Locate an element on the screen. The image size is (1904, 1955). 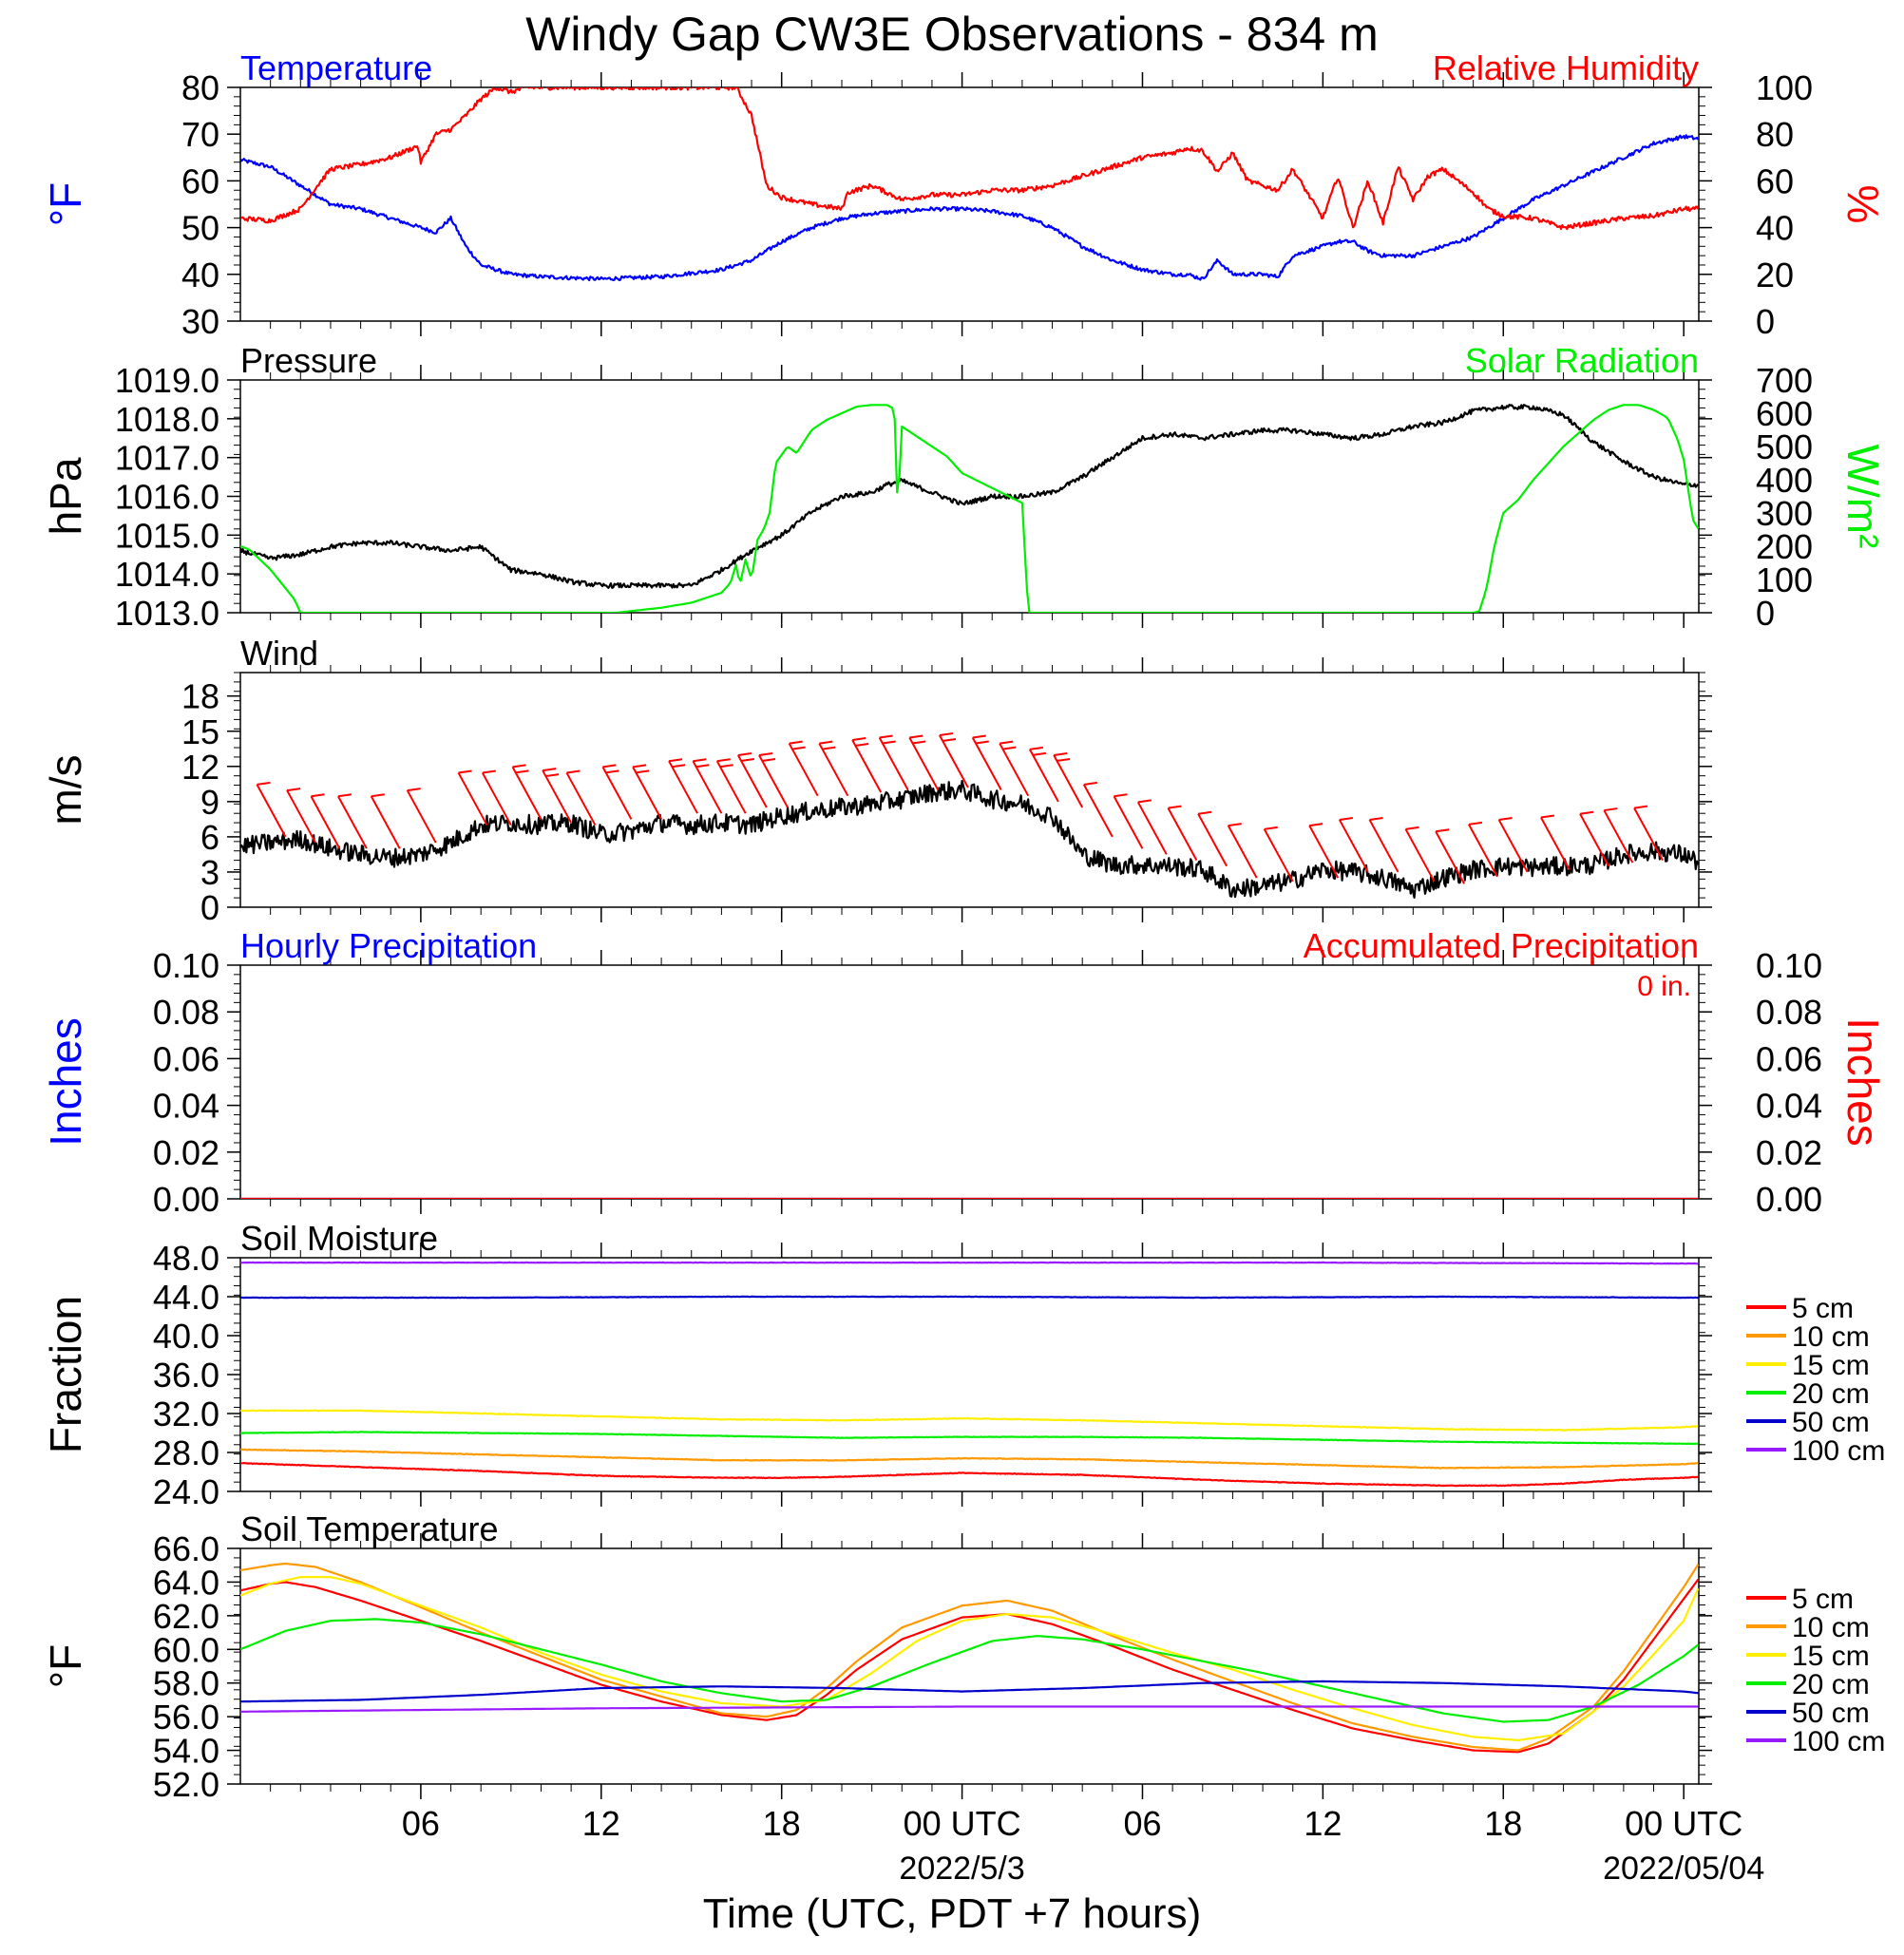
y-tick-label-right: 0.04 is located at coordinates (1789, 1106).